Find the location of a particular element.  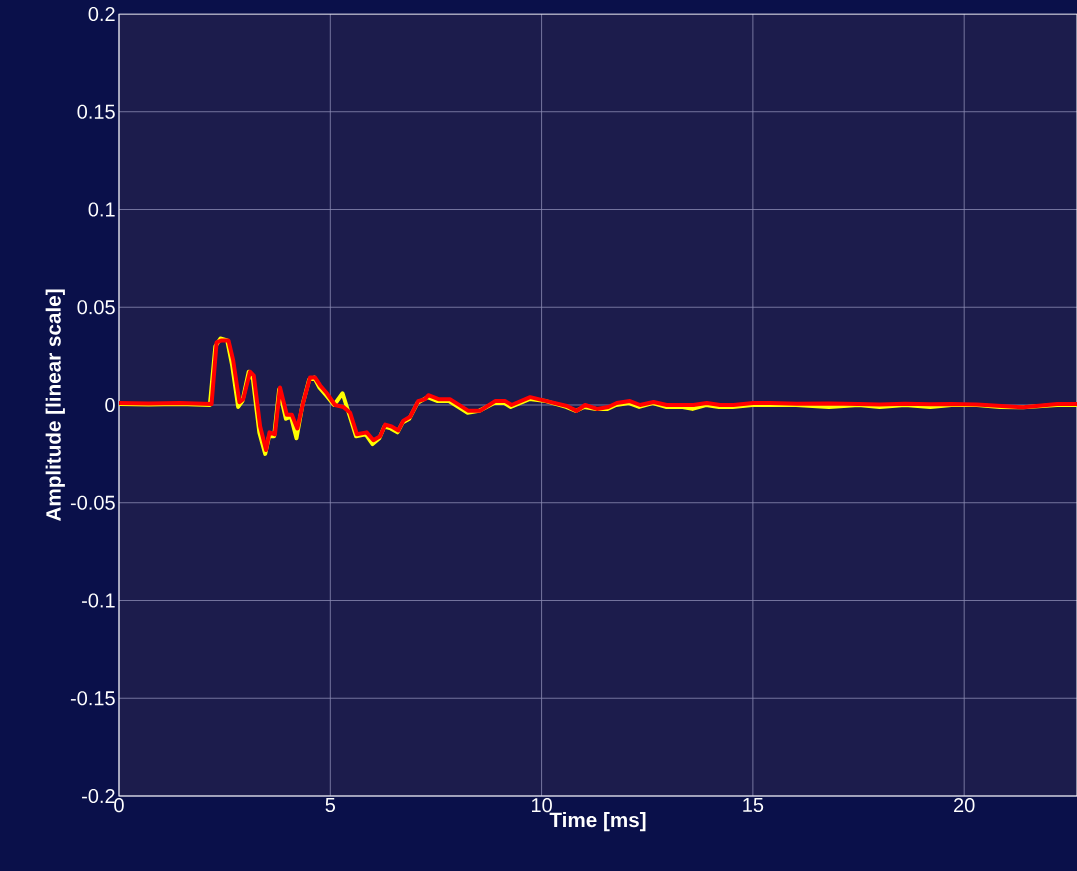

y-tick-label: 0 is located at coordinates (110, 405).